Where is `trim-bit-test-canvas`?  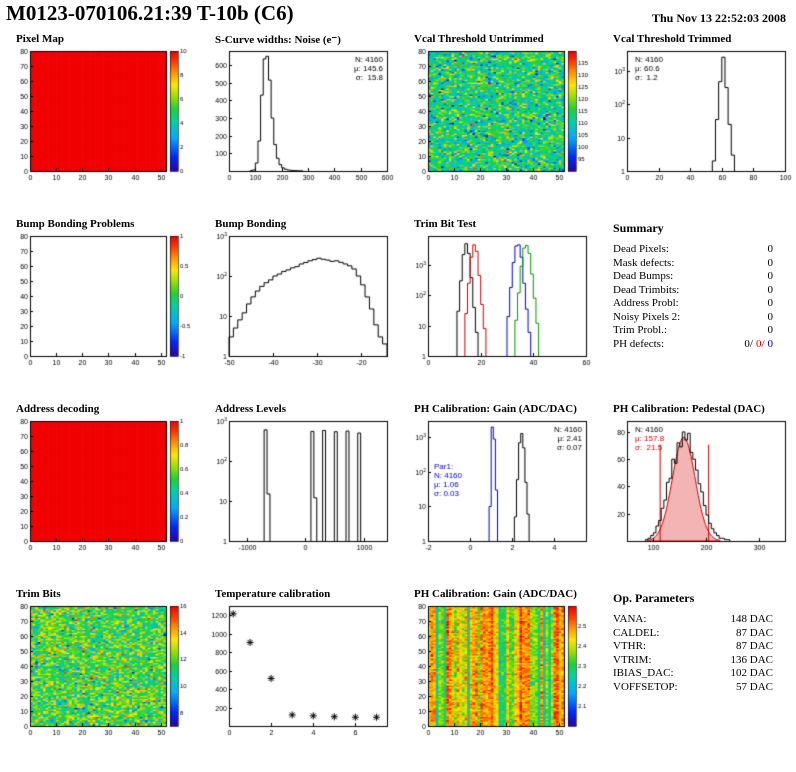
trim-bit-test-canvas is located at coordinates (498, 300).